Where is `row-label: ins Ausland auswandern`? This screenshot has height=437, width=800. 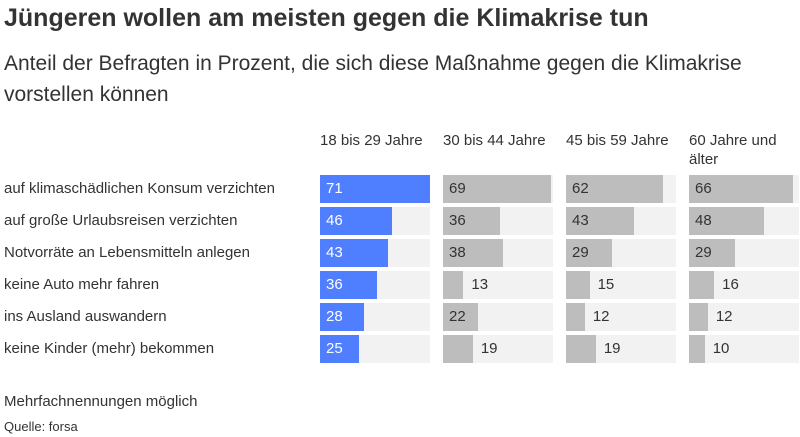 row-label: ins Ausland auswandern is located at coordinates (85, 316).